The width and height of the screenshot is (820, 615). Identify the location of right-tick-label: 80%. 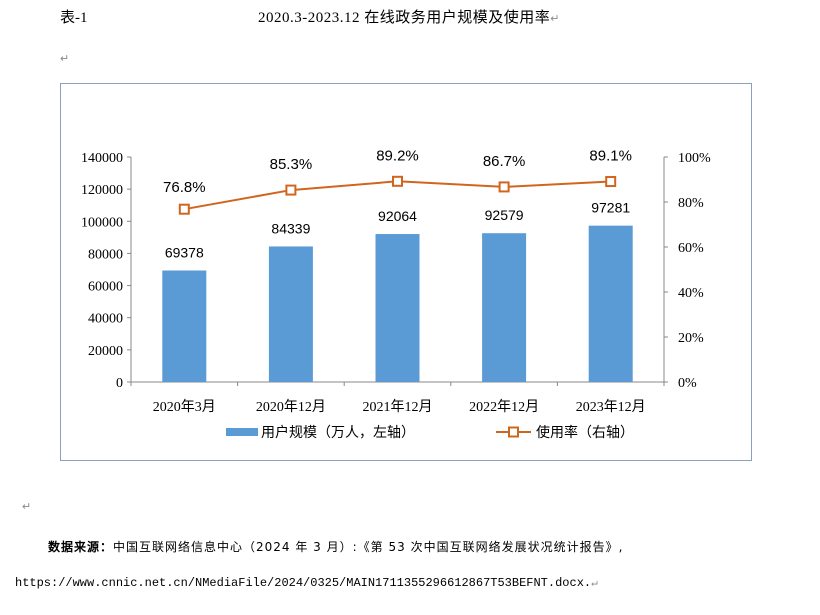
(691, 203).